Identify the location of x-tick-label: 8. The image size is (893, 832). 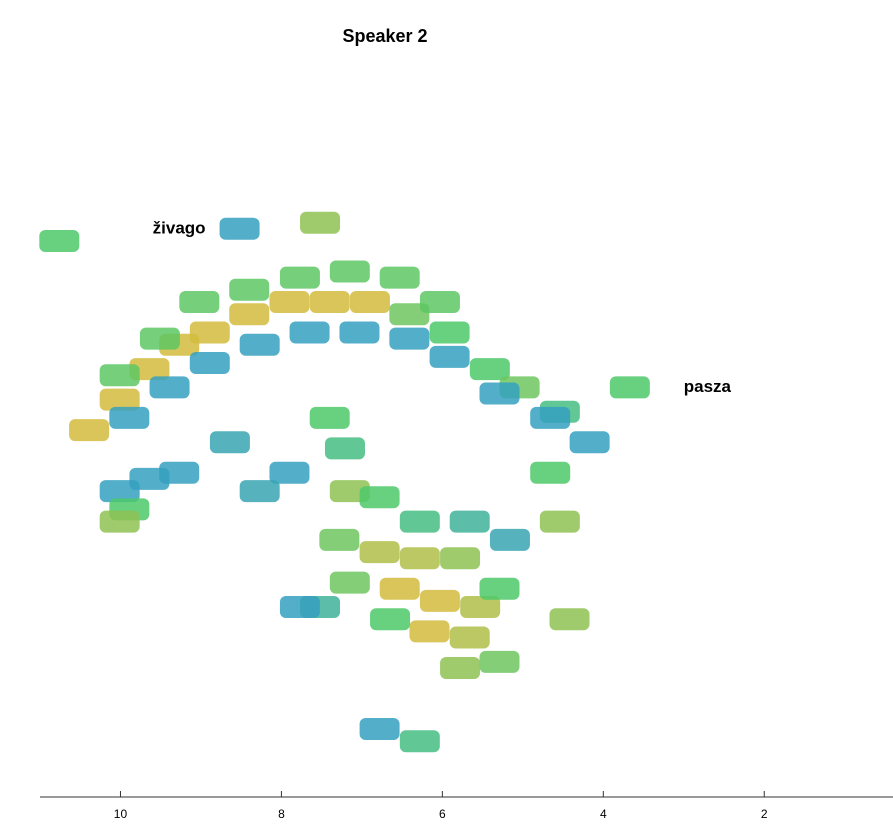
(281, 814).